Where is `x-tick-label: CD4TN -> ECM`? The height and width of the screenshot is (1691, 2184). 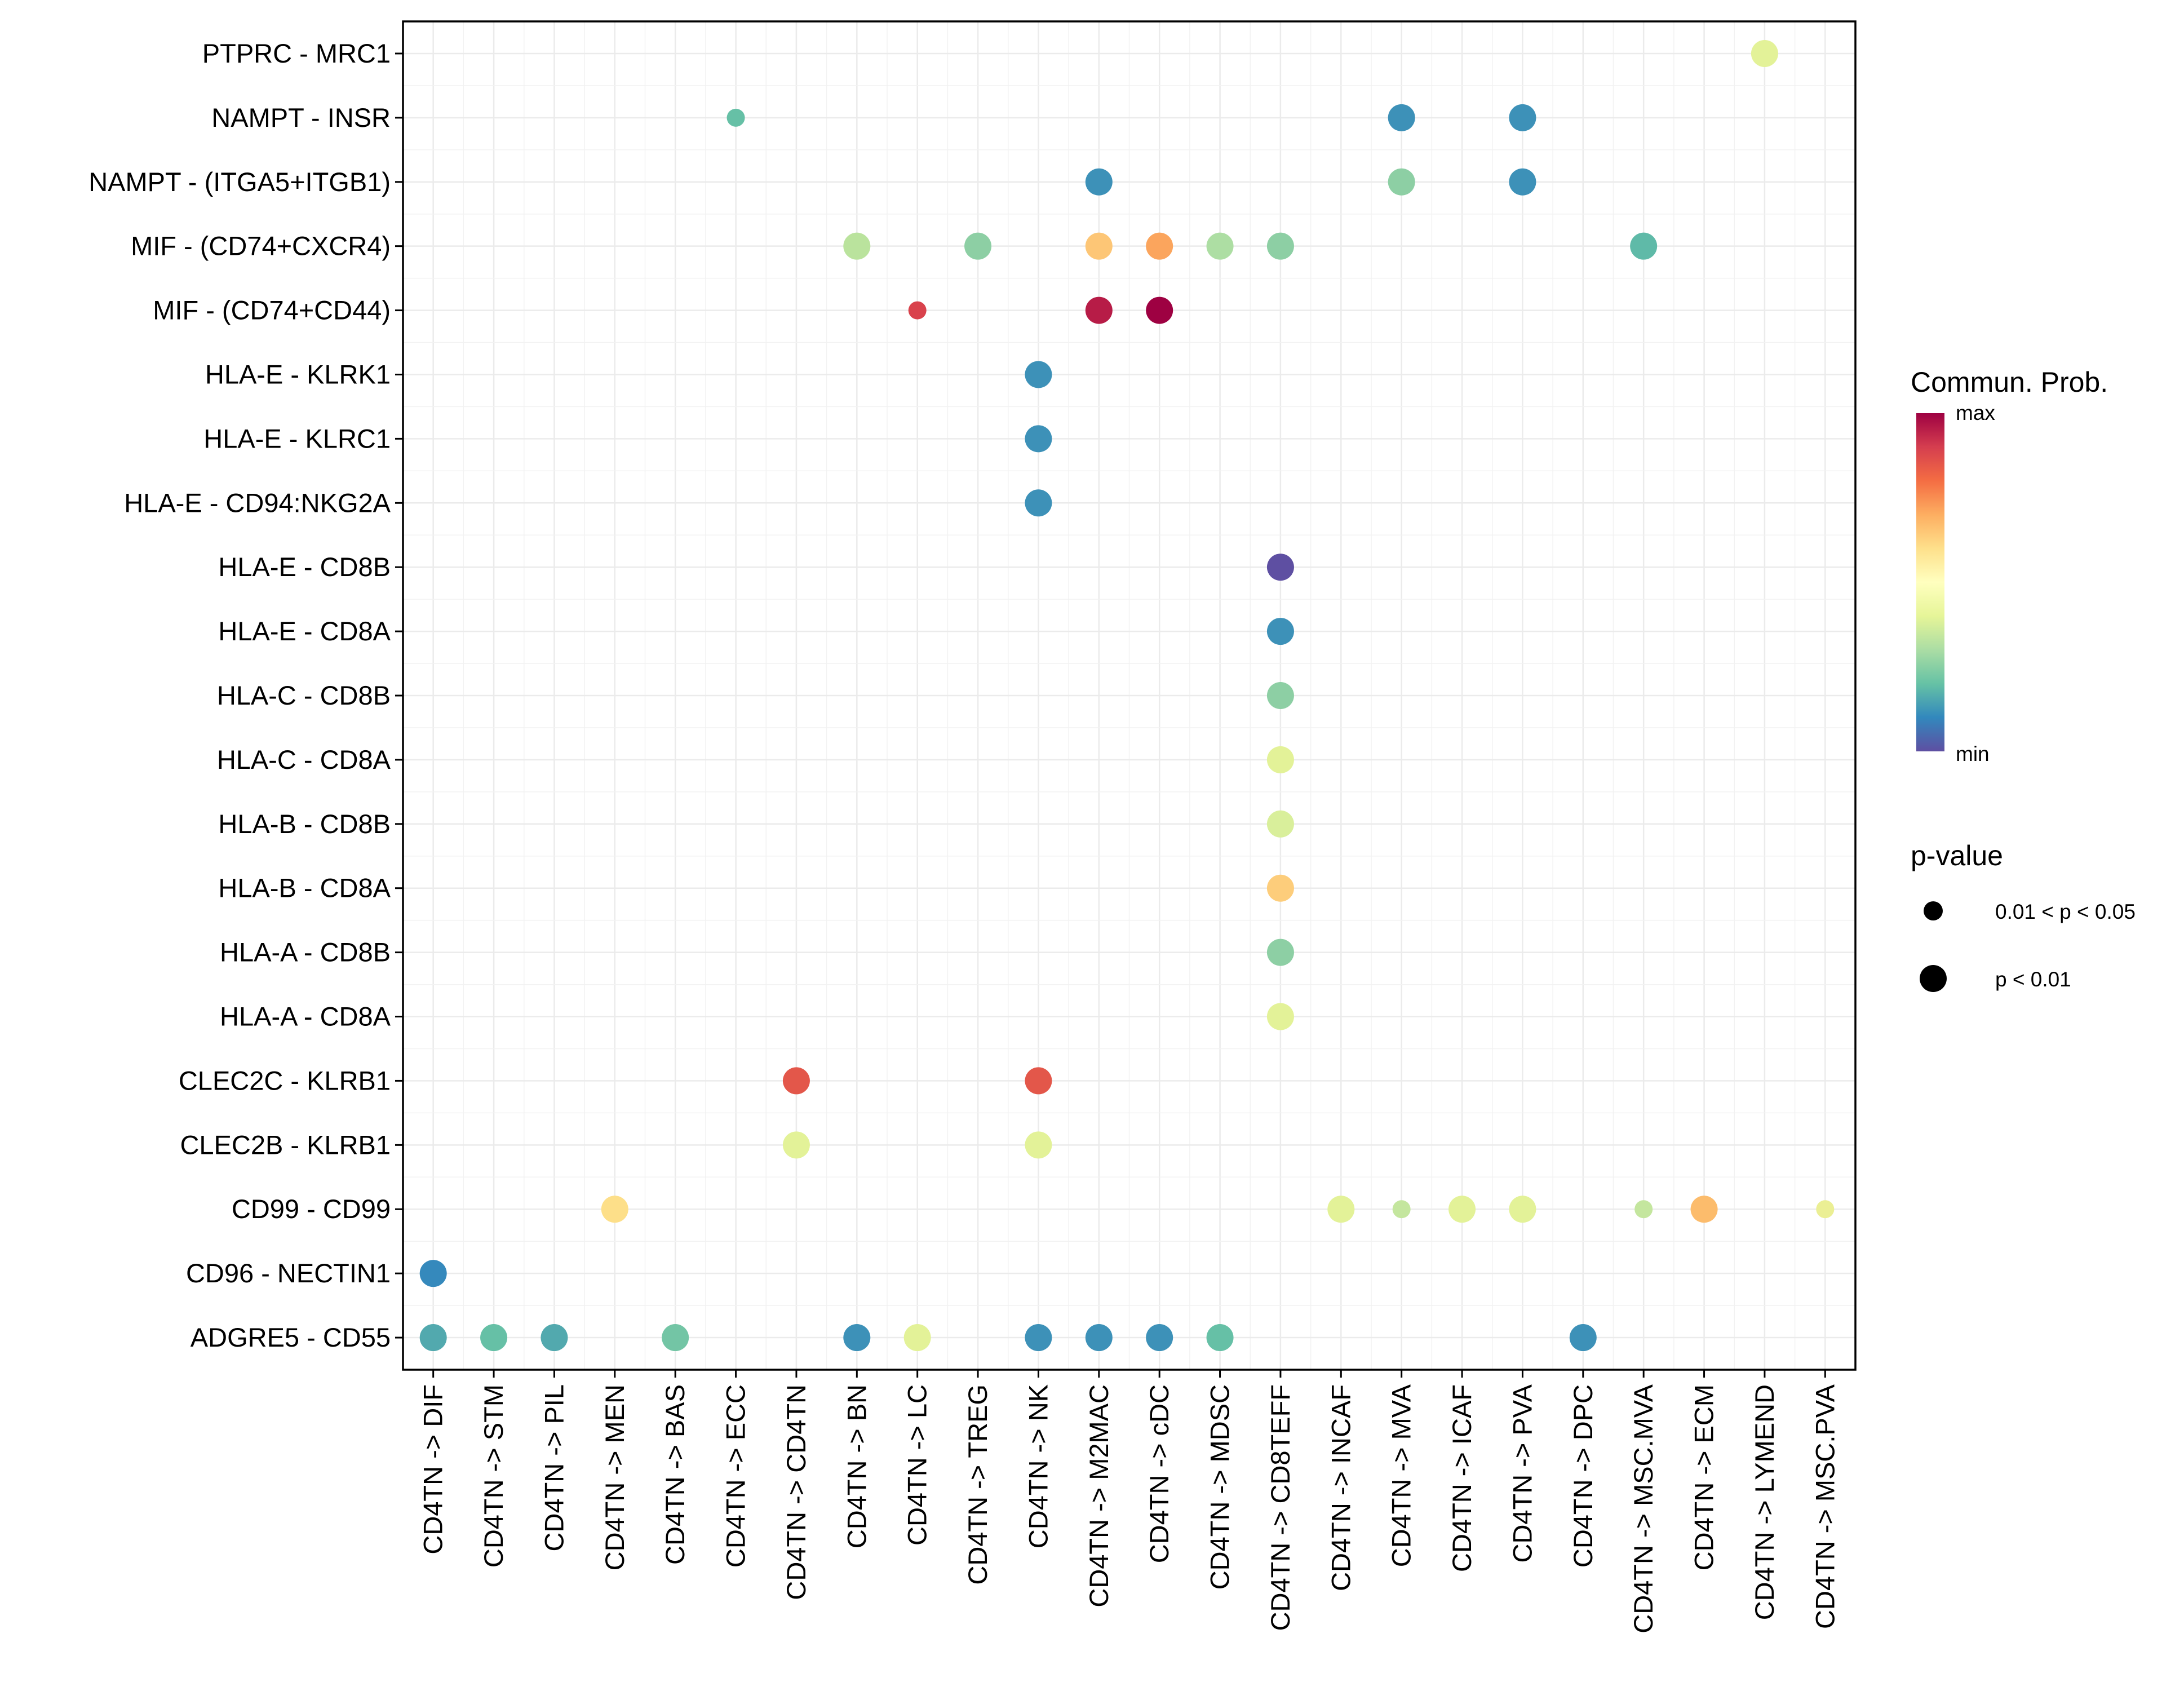 x-tick-label: CD4TN -> ECM is located at coordinates (1704, 1477).